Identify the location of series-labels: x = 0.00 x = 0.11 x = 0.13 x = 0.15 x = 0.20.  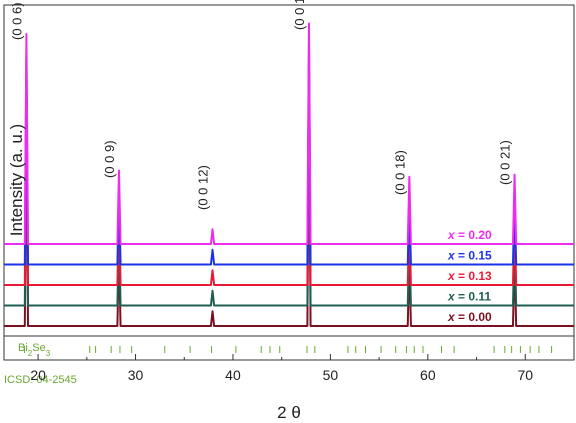
(469, 276).